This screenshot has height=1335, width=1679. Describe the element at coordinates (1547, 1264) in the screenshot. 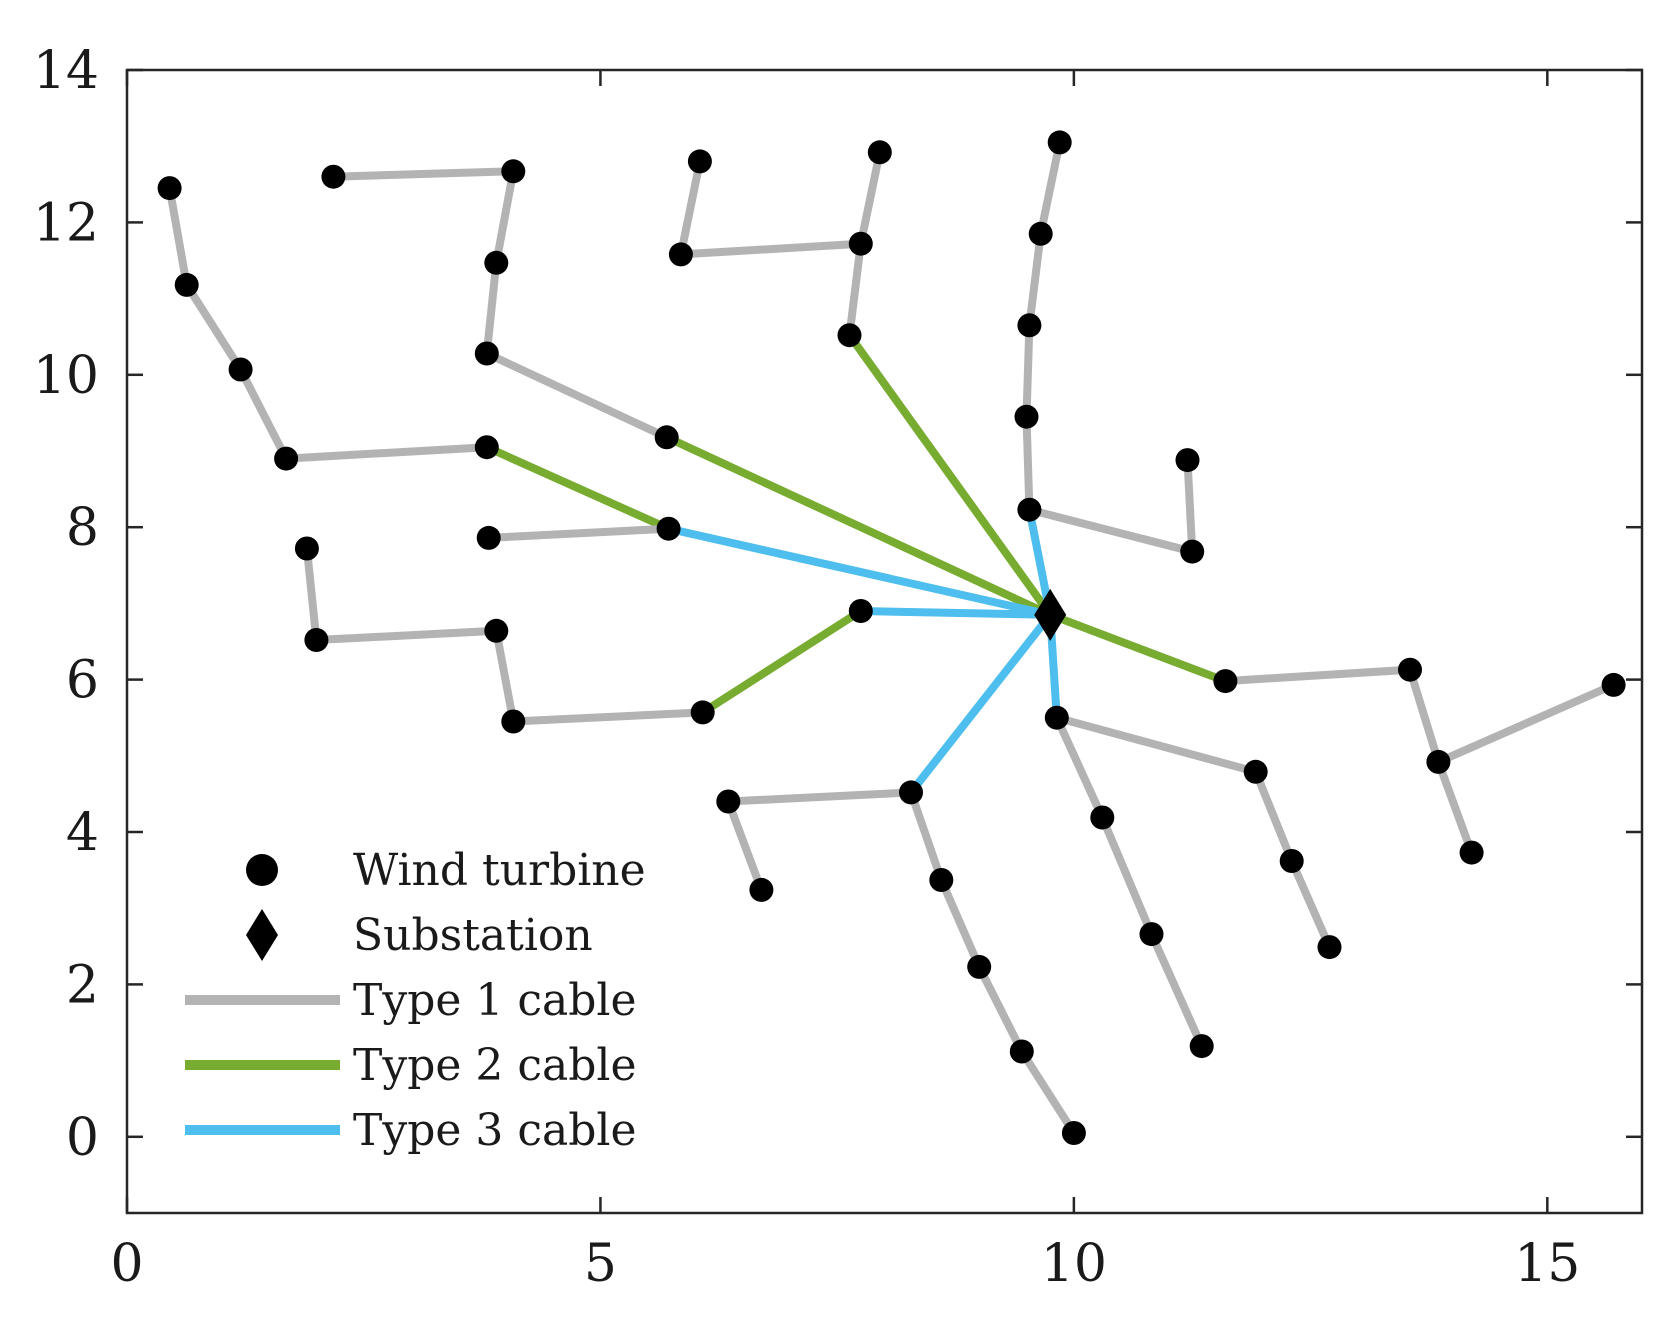

I see `x-tick-label: 15` at that location.